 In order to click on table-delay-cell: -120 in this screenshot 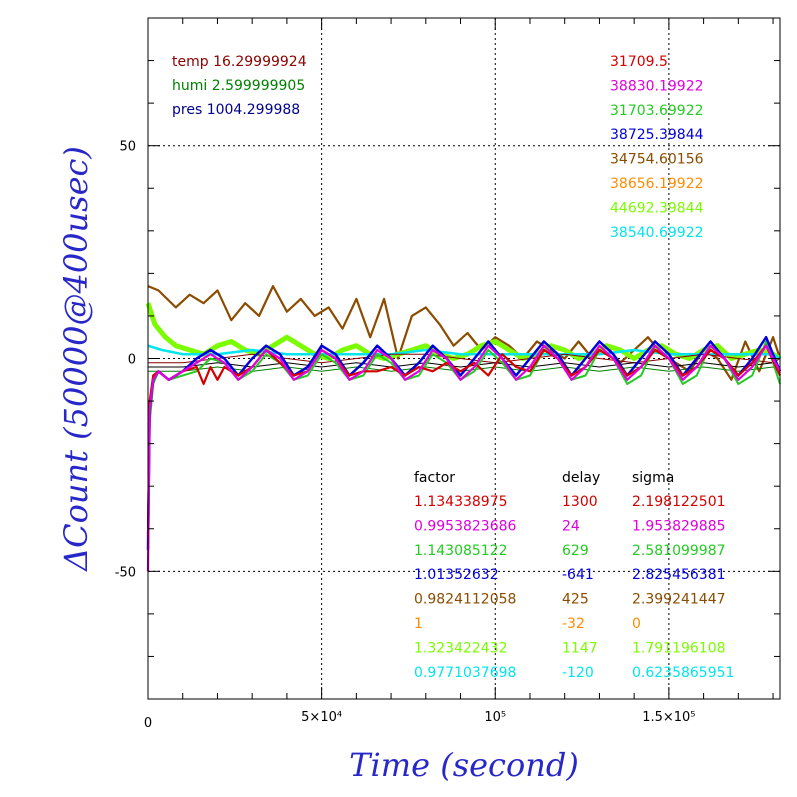, I will do `click(578, 673)`.